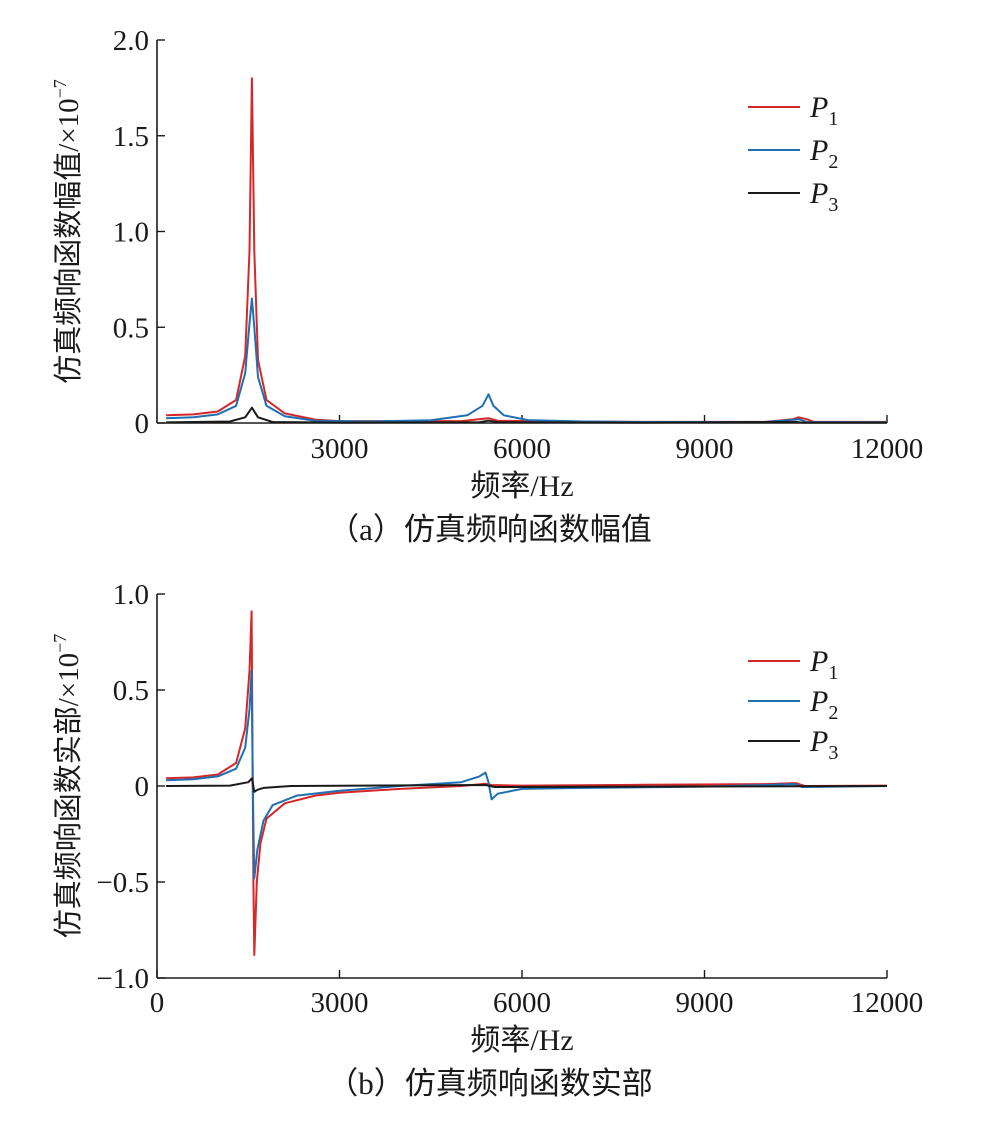 Image resolution: width=1003 pixels, height=1125 pixels. What do you see at coordinates (142, 424) in the screenshot?
I see `chart-a-y-tick-label: 0` at bounding box center [142, 424].